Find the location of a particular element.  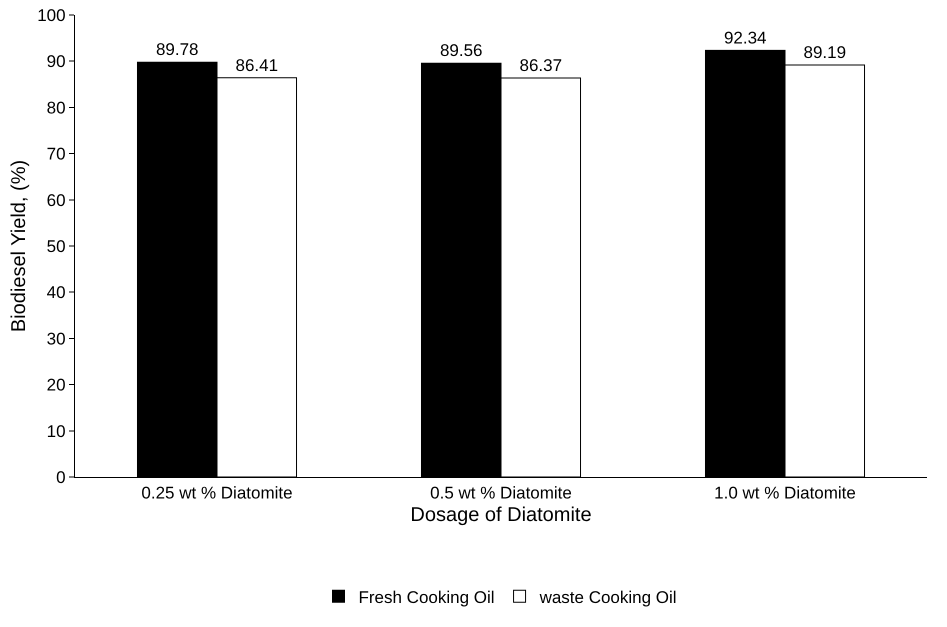

legend-label: waste Cooking Oil is located at coordinates (607, 597).